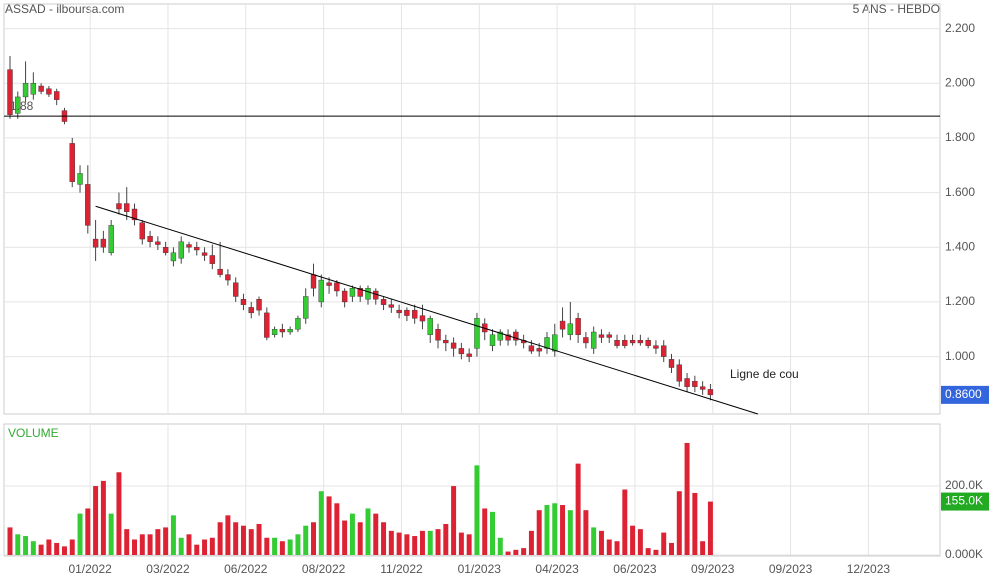 The width and height of the screenshot is (990, 580). Describe the element at coordinates (963, 394) in the screenshot. I see `last-price-label: 0.8600` at that location.